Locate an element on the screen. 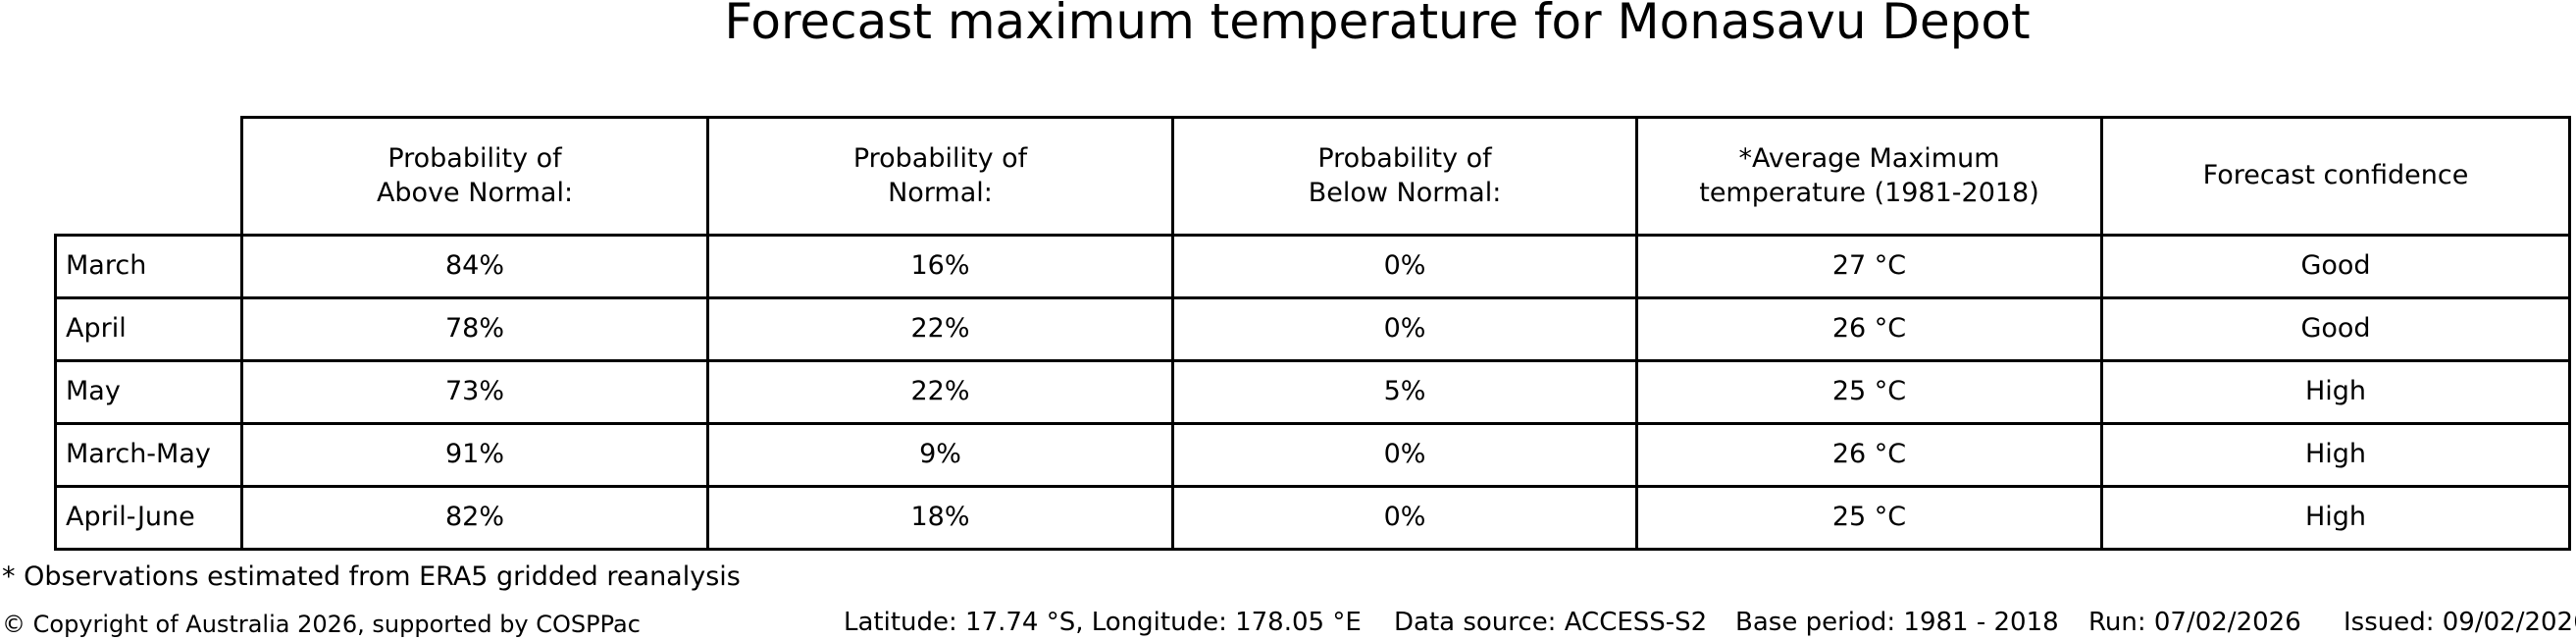  cell-above-normal: 73% is located at coordinates (474, 392).